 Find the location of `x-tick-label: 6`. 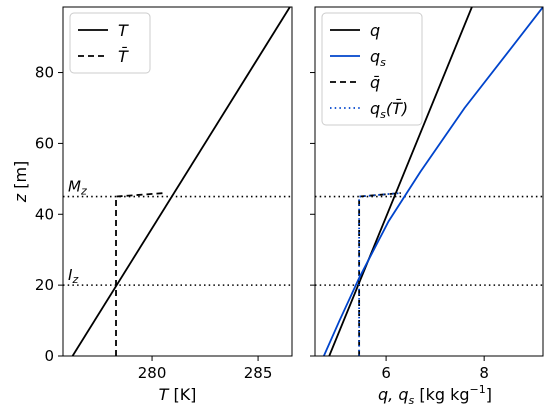

x-tick-label: 6 is located at coordinates (386, 373).